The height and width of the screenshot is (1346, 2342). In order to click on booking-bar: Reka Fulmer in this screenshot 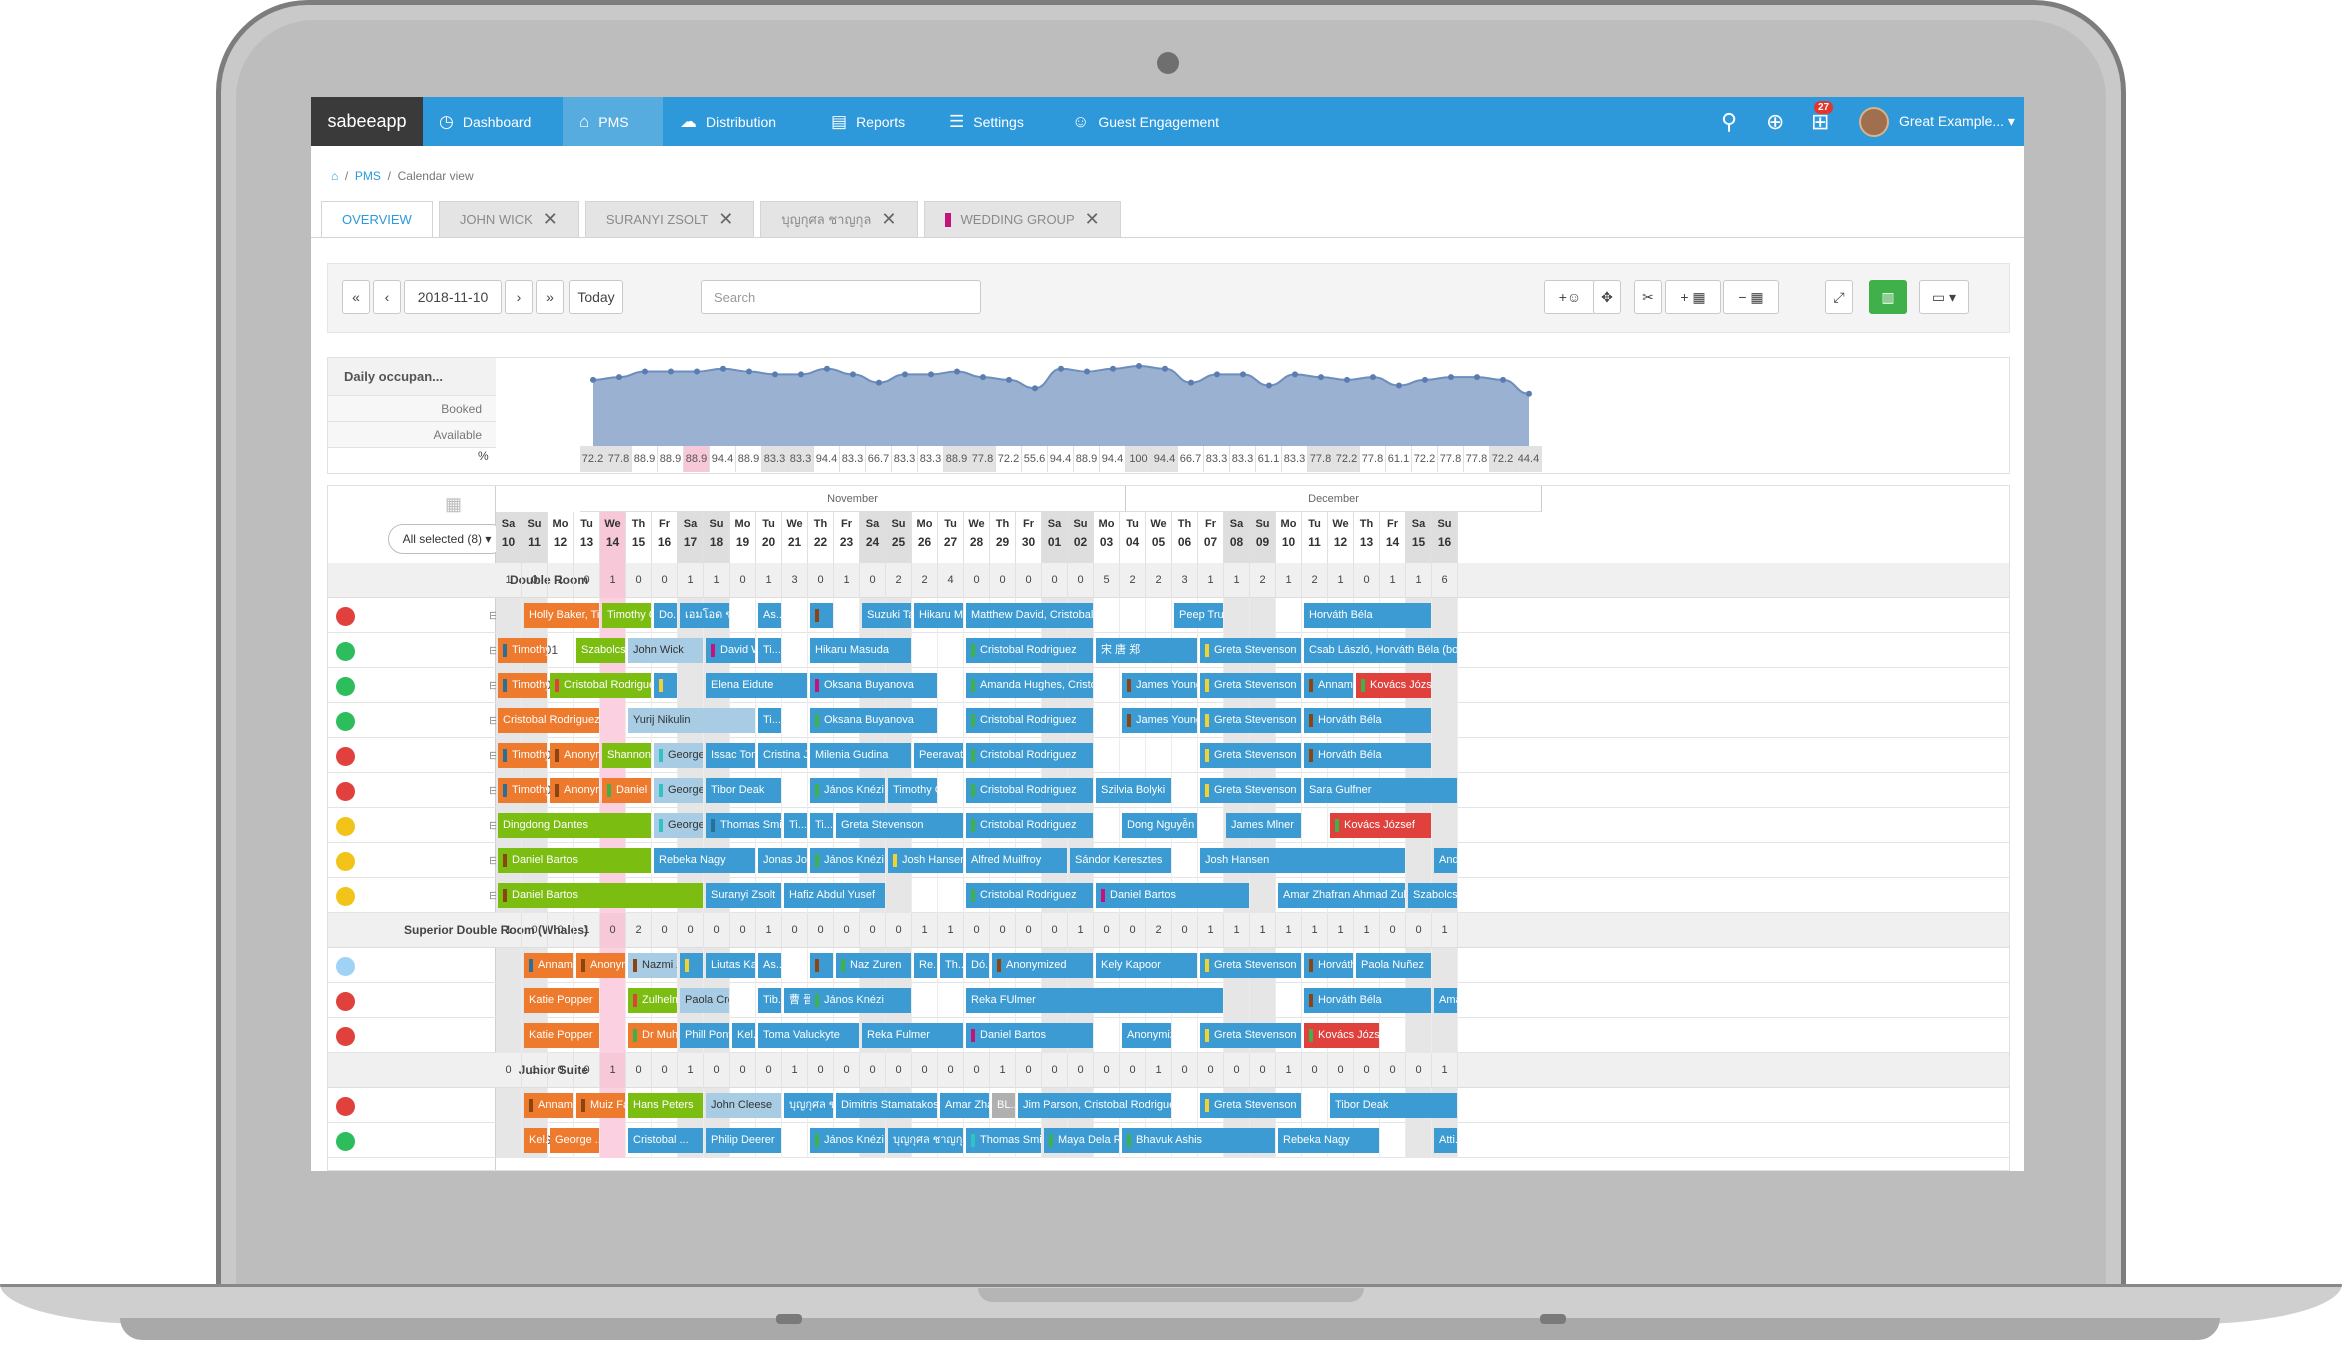, I will do `click(912, 1035)`.